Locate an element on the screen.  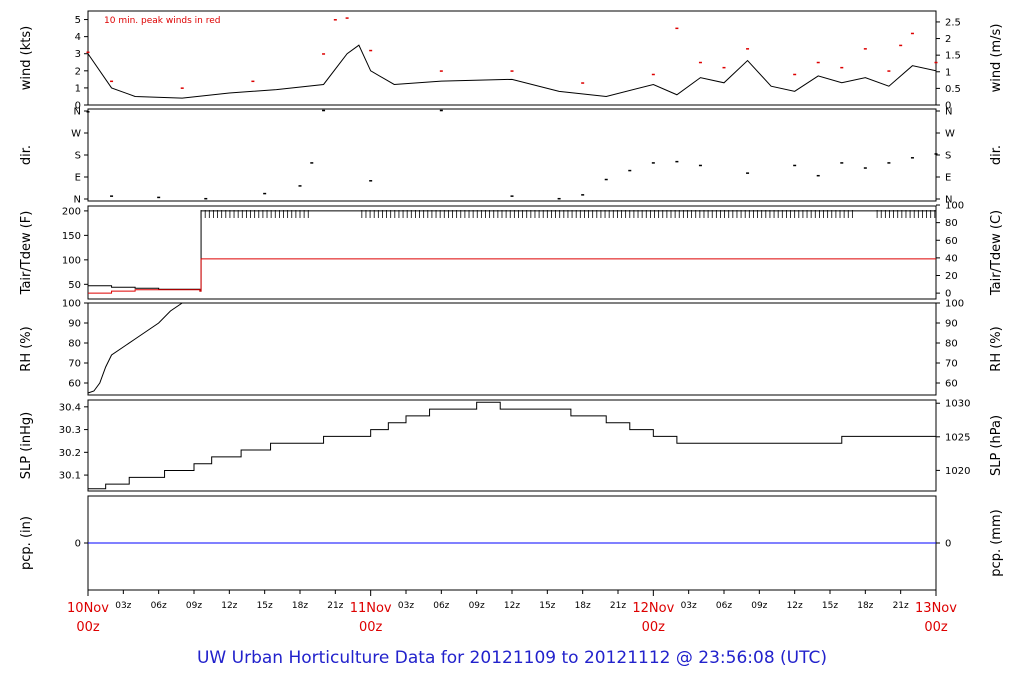
dir-ylabel: dir. is located at coordinates (26, 155).